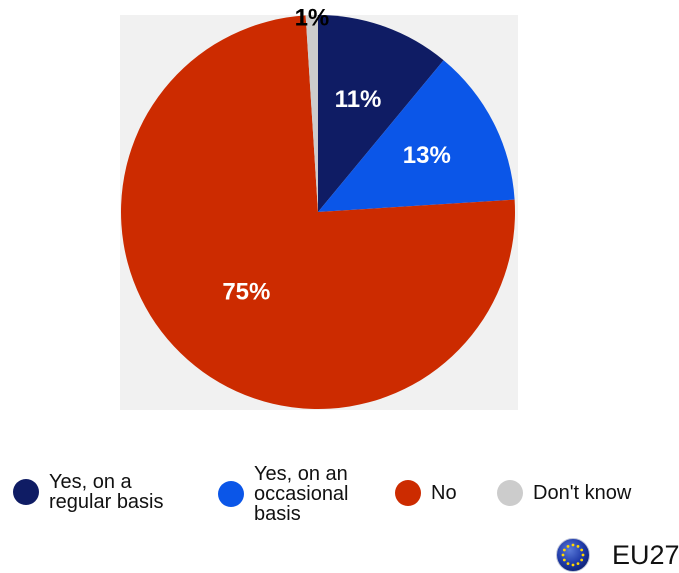 Image resolution: width=679 pixels, height=573 pixels. What do you see at coordinates (427, 155) in the screenshot?
I see `slice-label-yes-occasional: 13%` at bounding box center [427, 155].